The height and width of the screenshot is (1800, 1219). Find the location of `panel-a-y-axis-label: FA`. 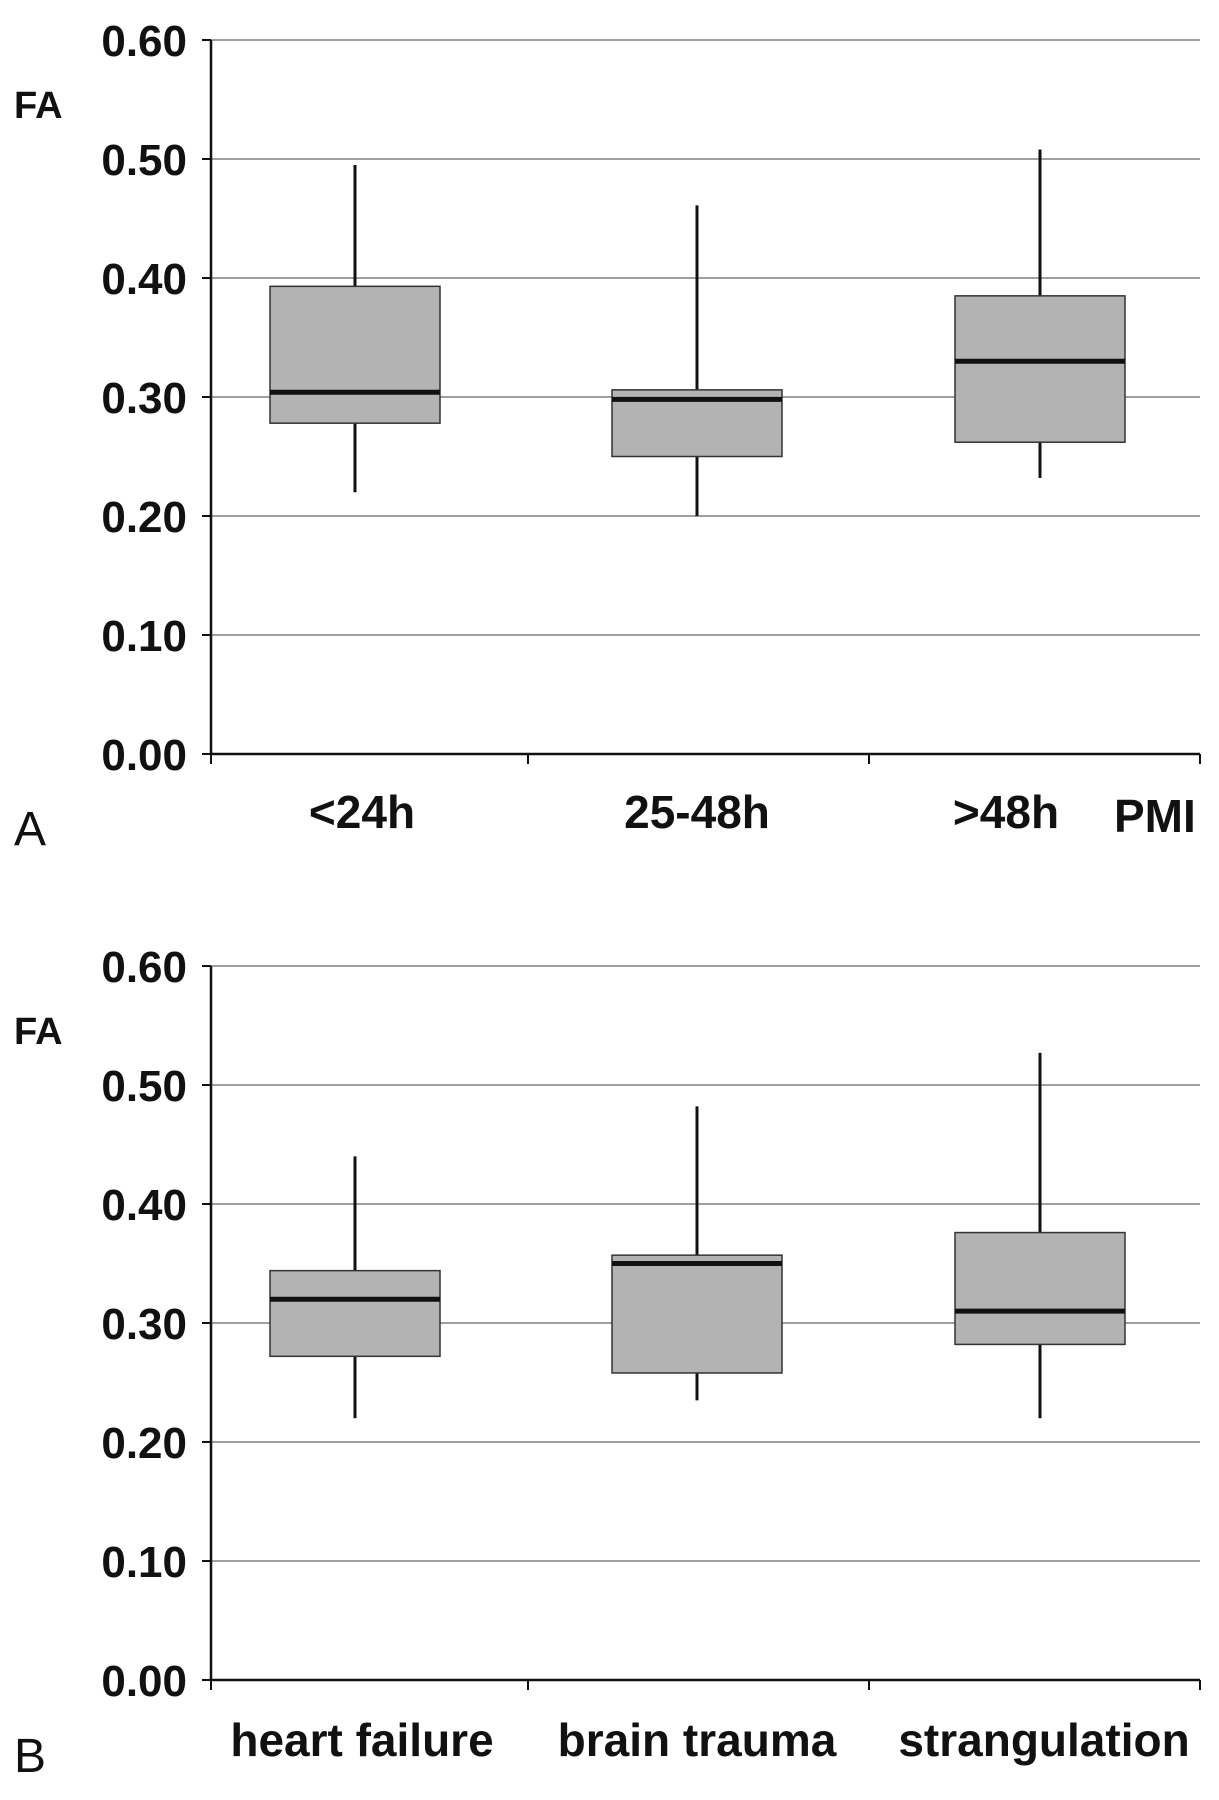

panel-a-y-axis-label: FA is located at coordinates (38, 106).